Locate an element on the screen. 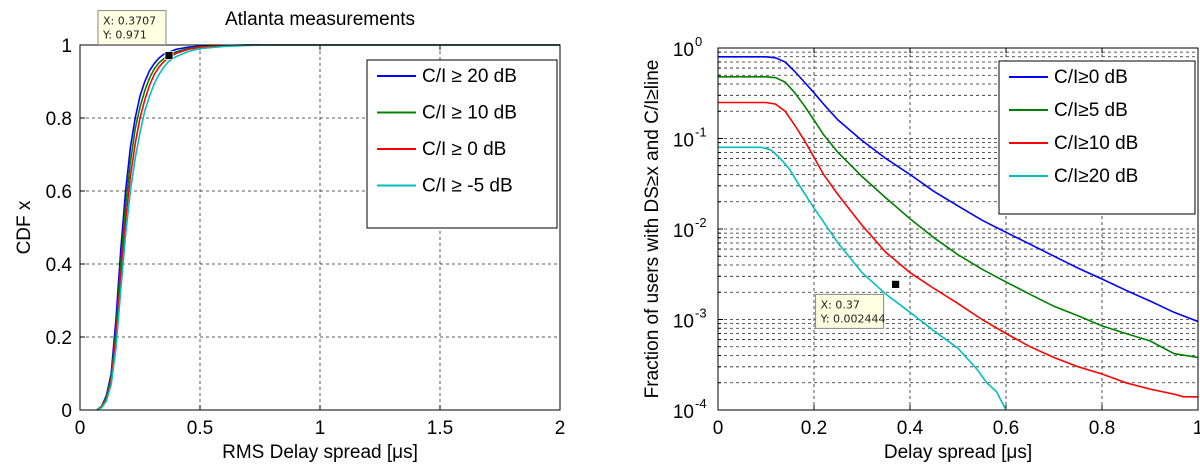  y-tick-exponent: -1 is located at coordinates (701, 132).